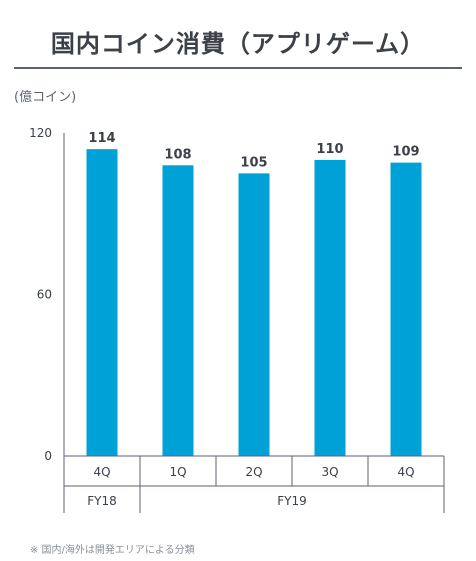  What do you see at coordinates (329, 149) in the screenshot?
I see `bar-value-label: 110` at bounding box center [329, 149].